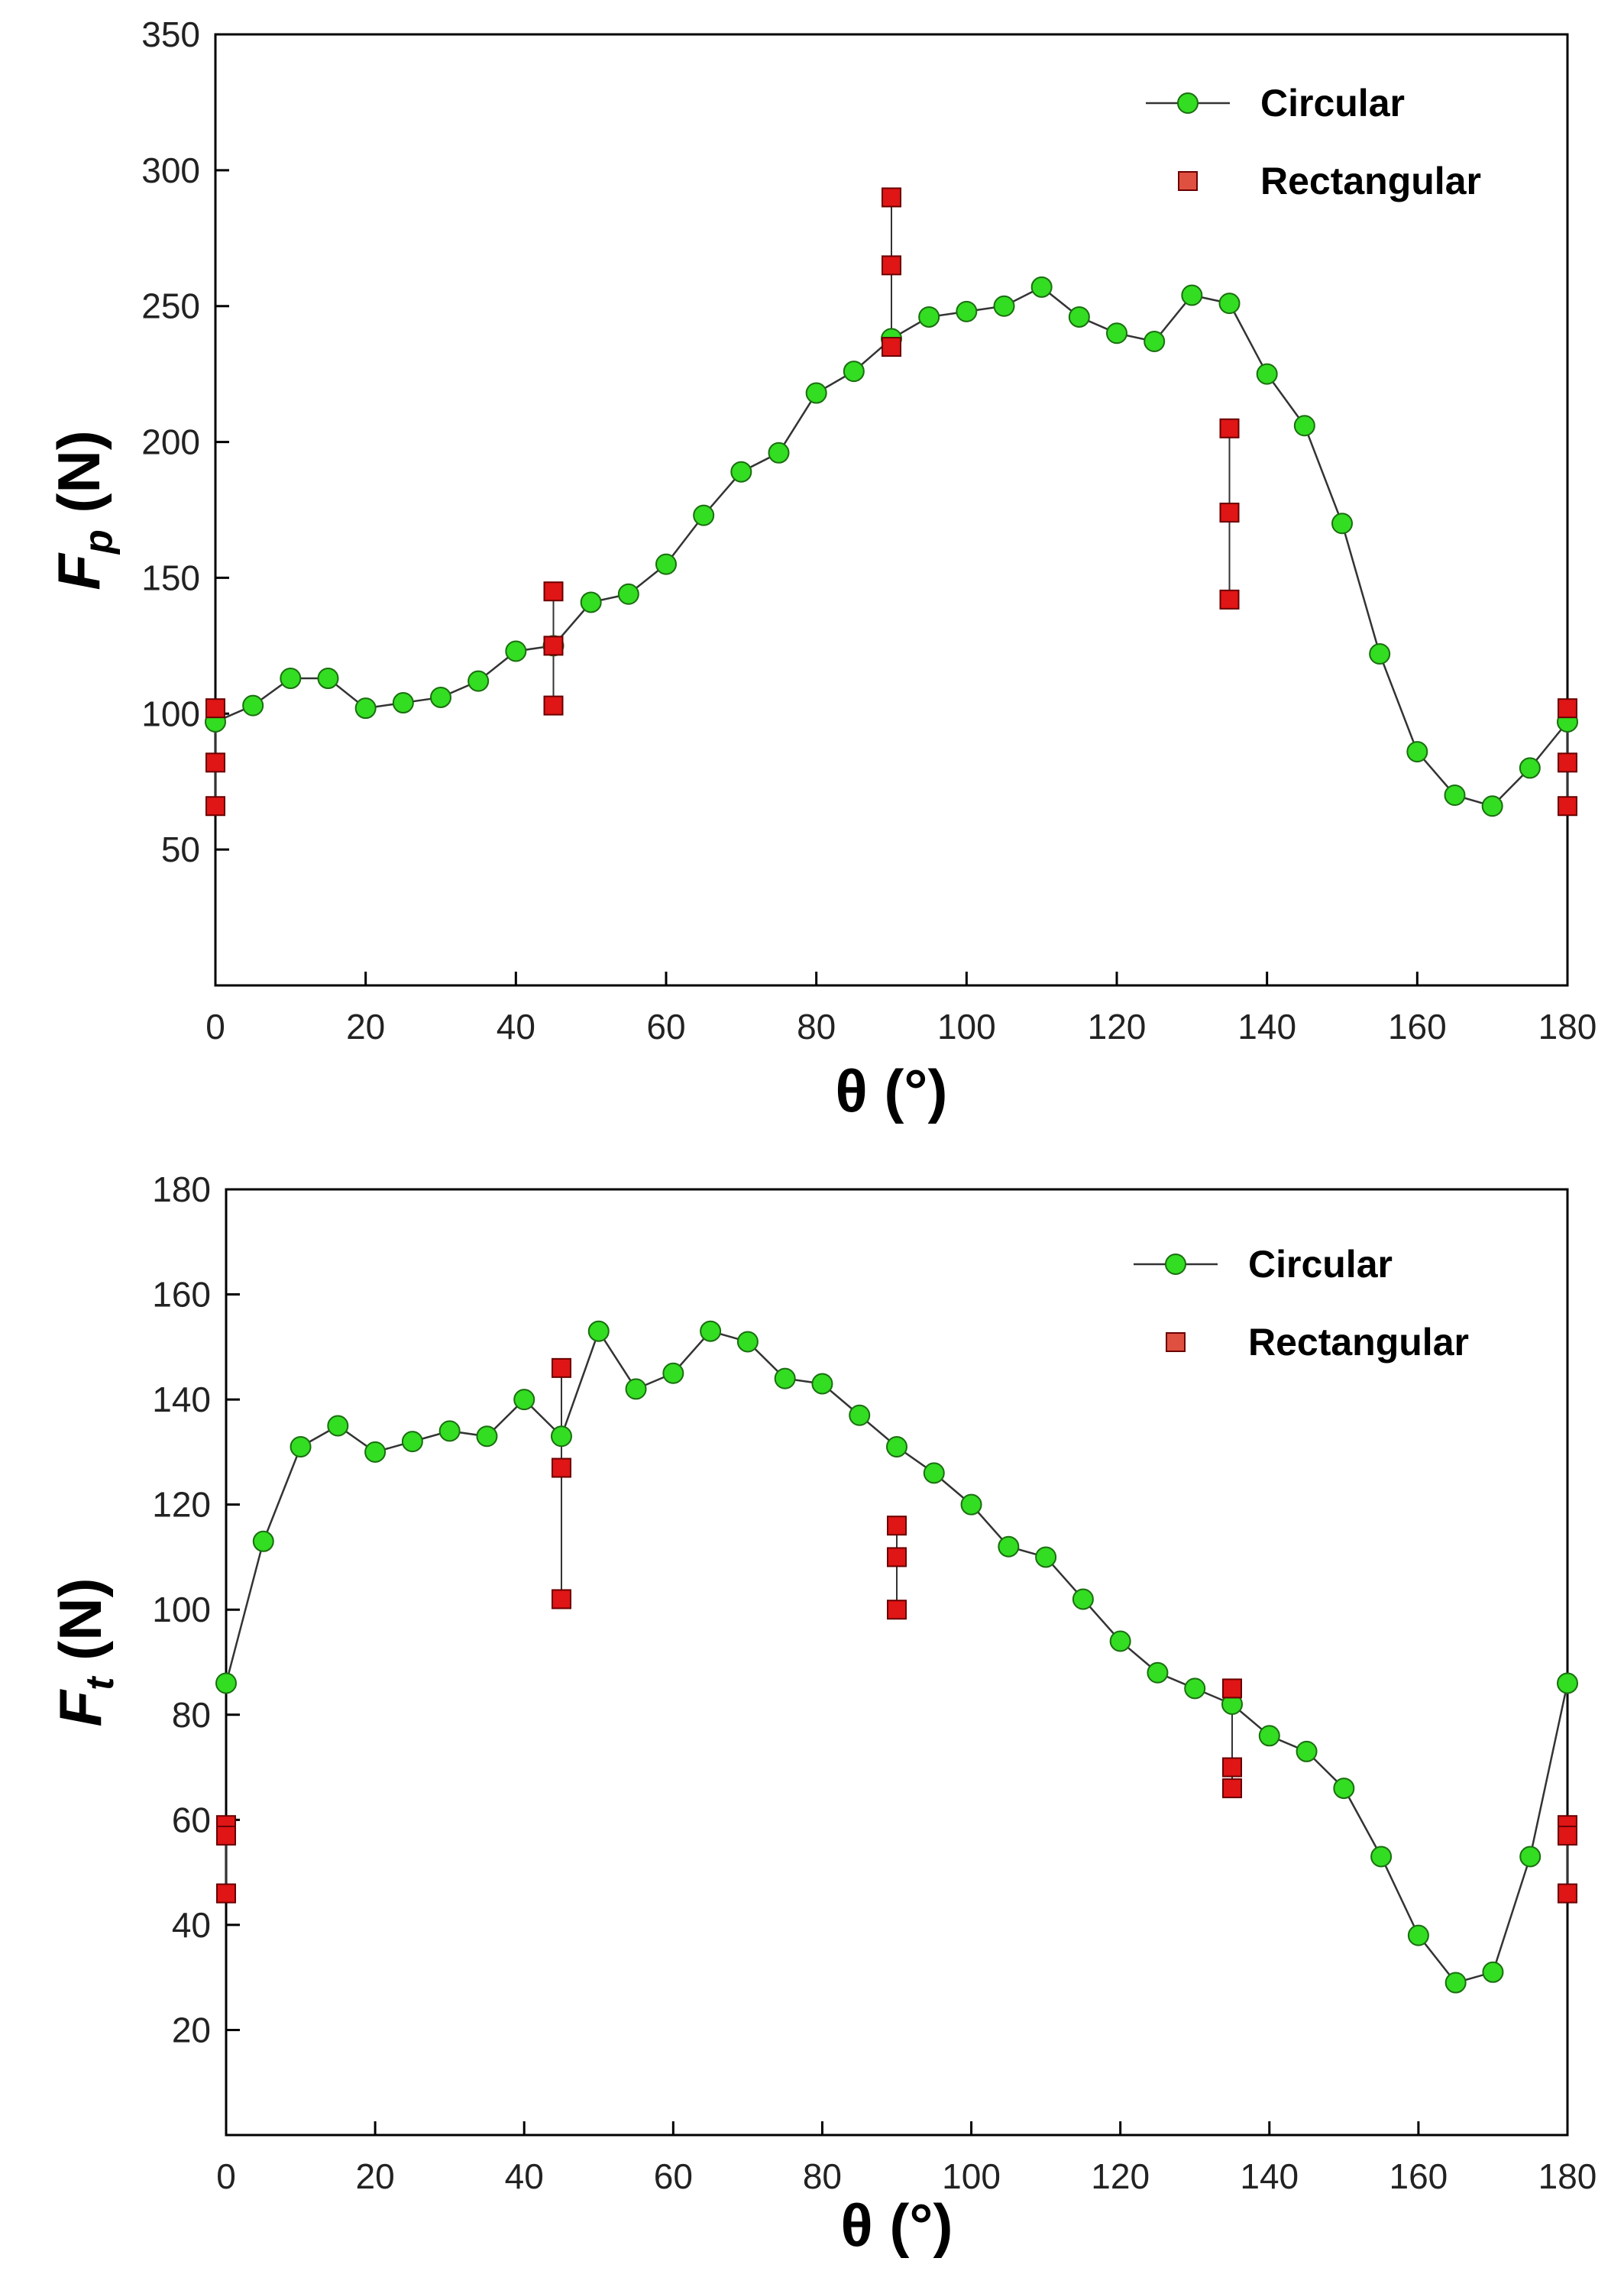  Describe the element at coordinates (181, 1295) in the screenshot. I see `ft-y-tick-label: 160` at that location.